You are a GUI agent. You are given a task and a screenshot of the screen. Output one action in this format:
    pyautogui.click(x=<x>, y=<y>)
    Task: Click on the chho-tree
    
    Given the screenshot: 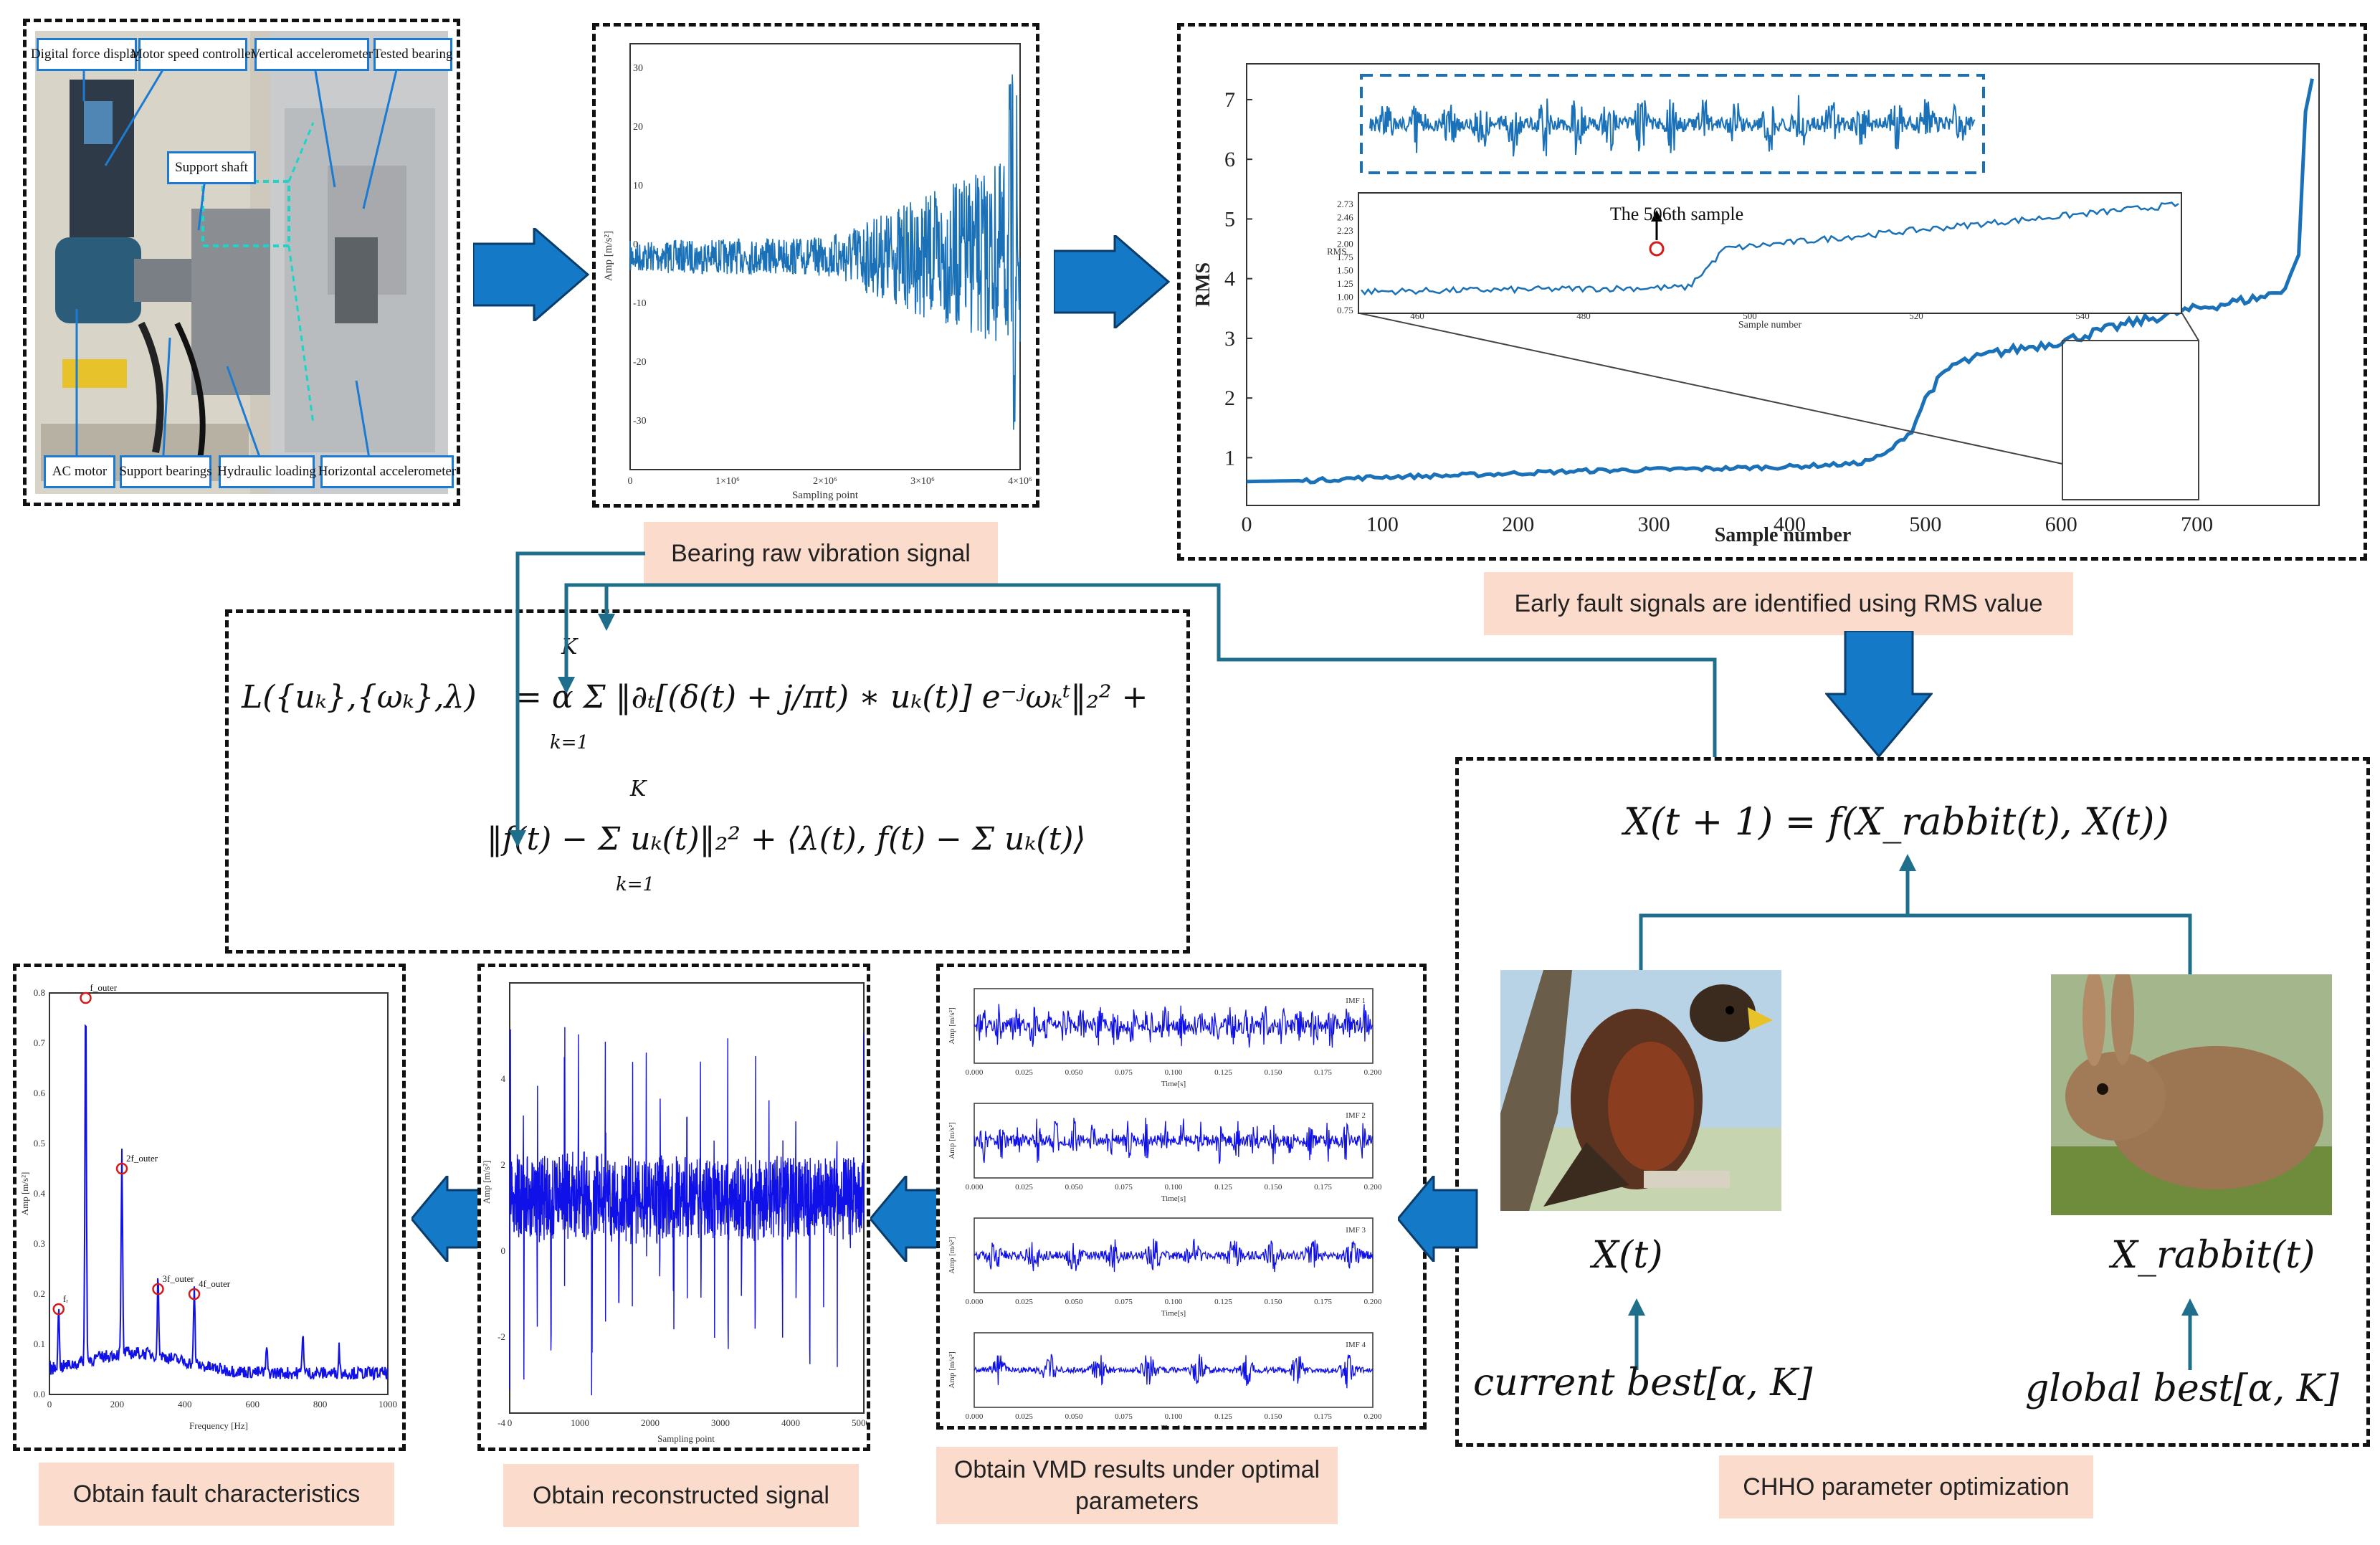 What is the action you would take?
    pyautogui.click(x=1915, y=933)
    